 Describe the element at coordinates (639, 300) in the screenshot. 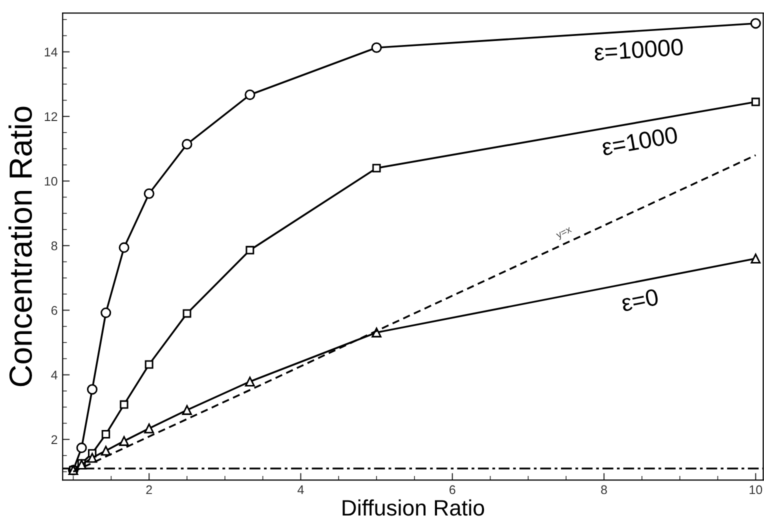

I see `text: ε=0` at that location.